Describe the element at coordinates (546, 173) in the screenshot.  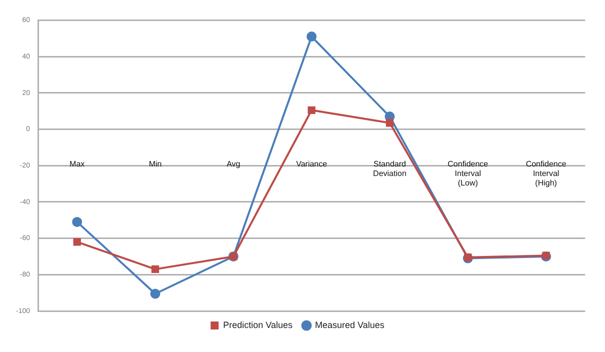
I see `x-tick-label: Confidence Interval (High)` at that location.